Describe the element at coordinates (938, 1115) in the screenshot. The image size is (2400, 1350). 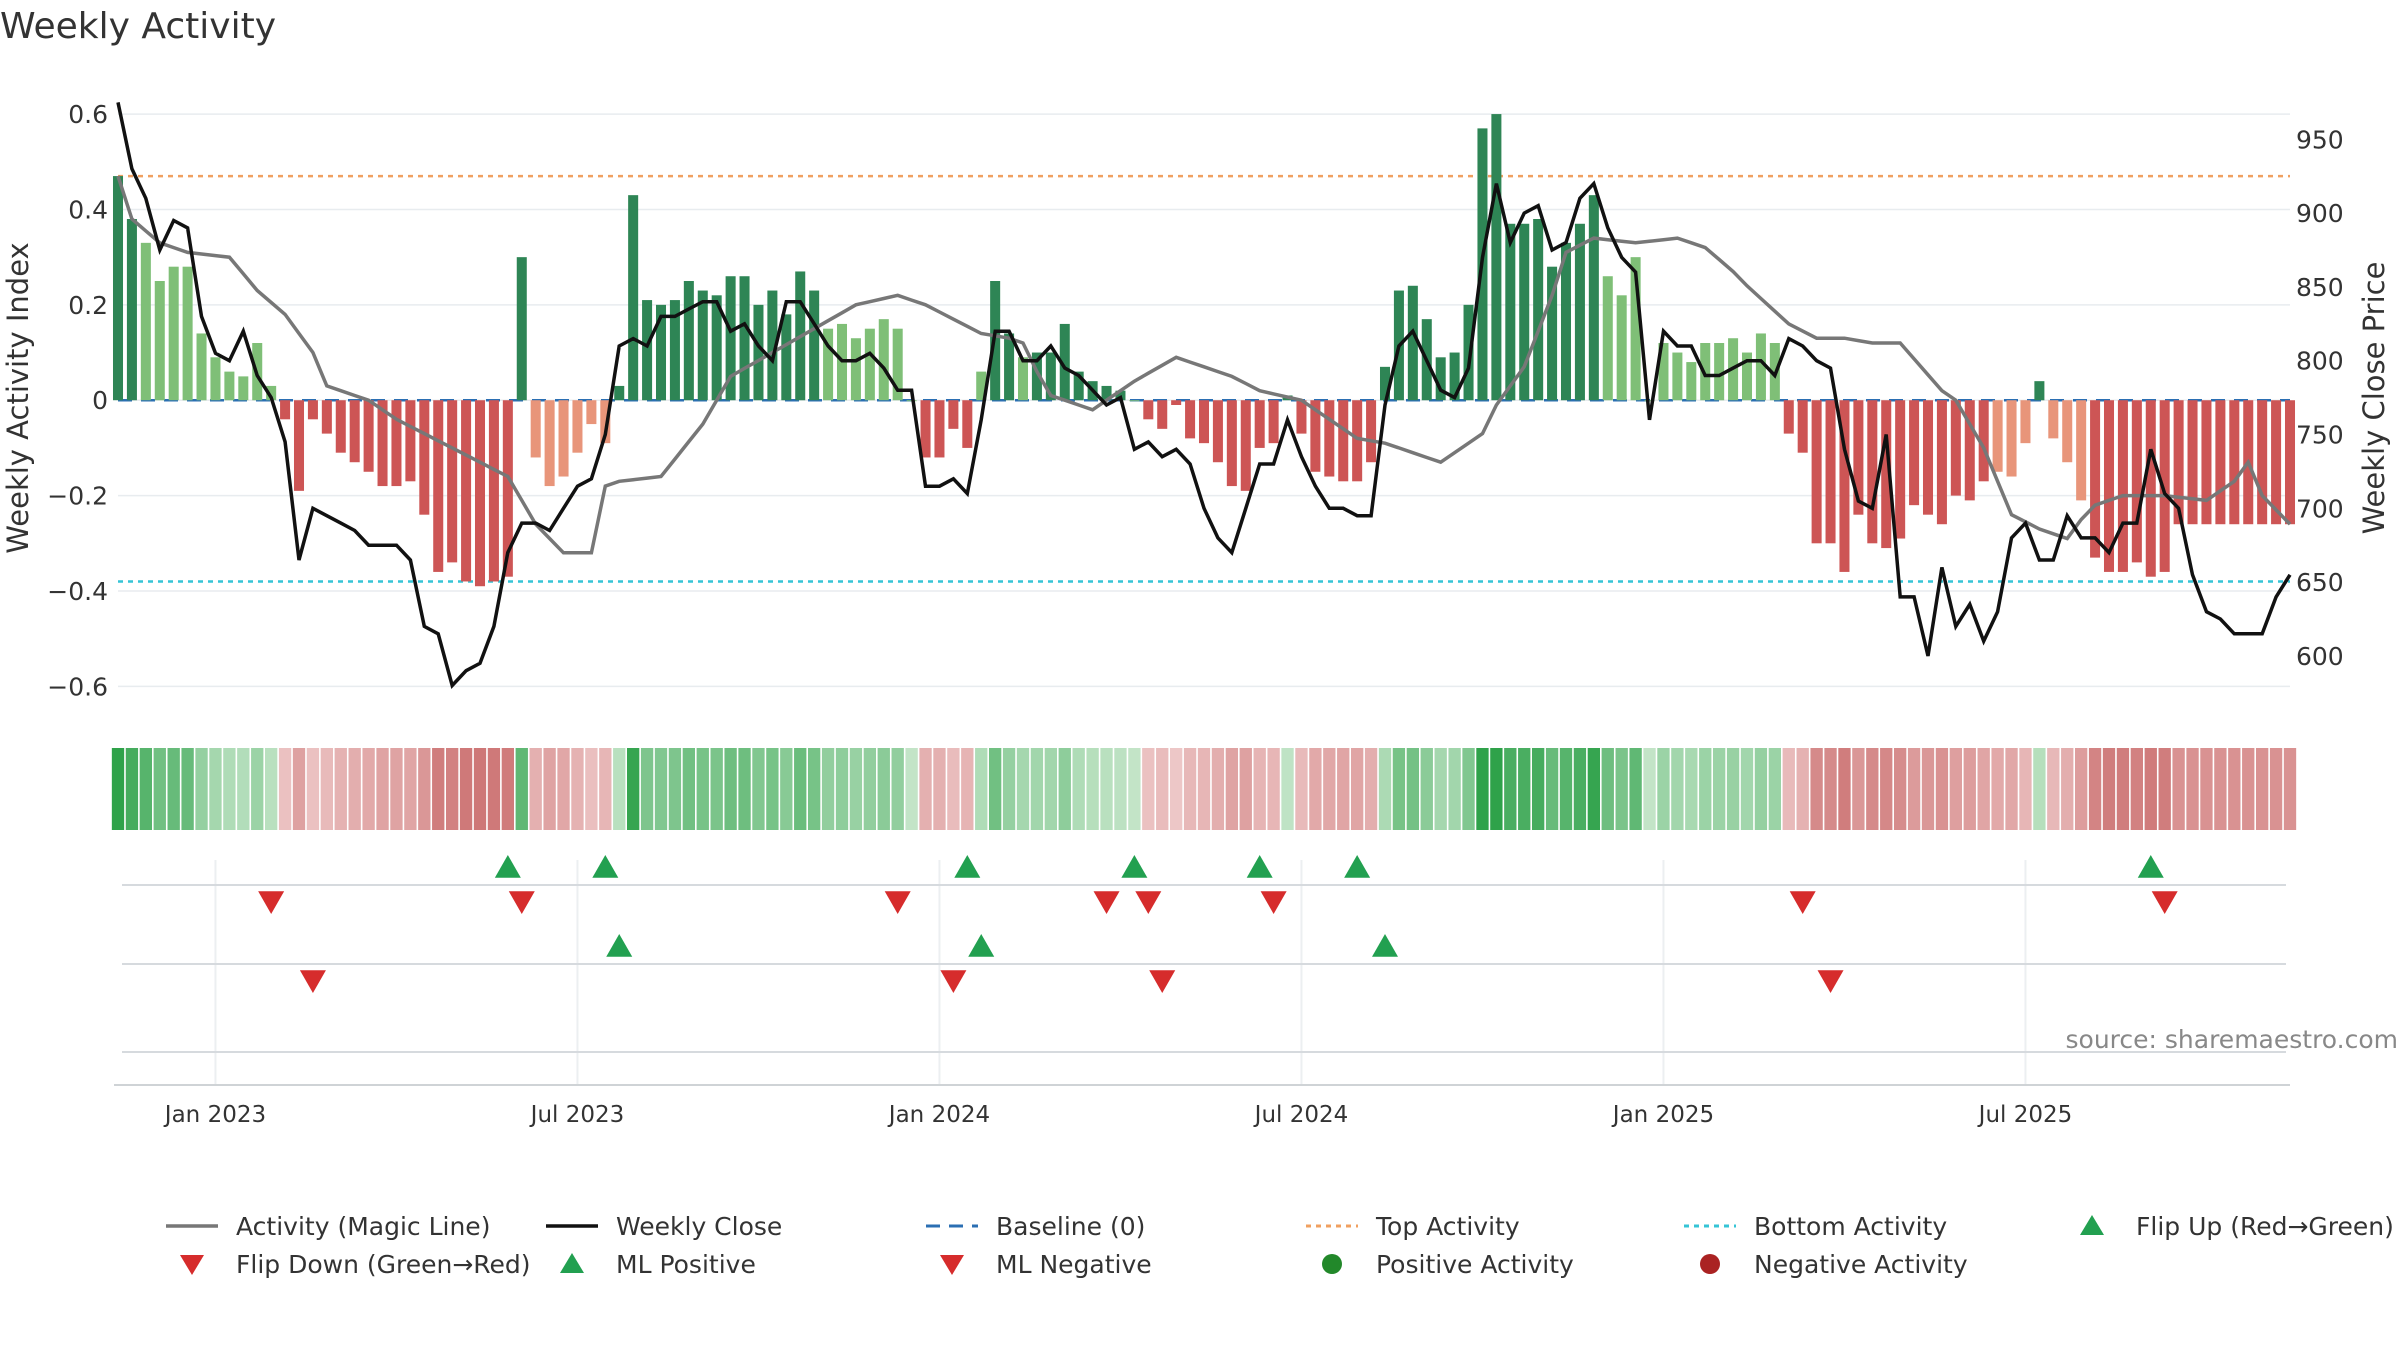
I see `x-tick-label: Jan 2024` at that location.